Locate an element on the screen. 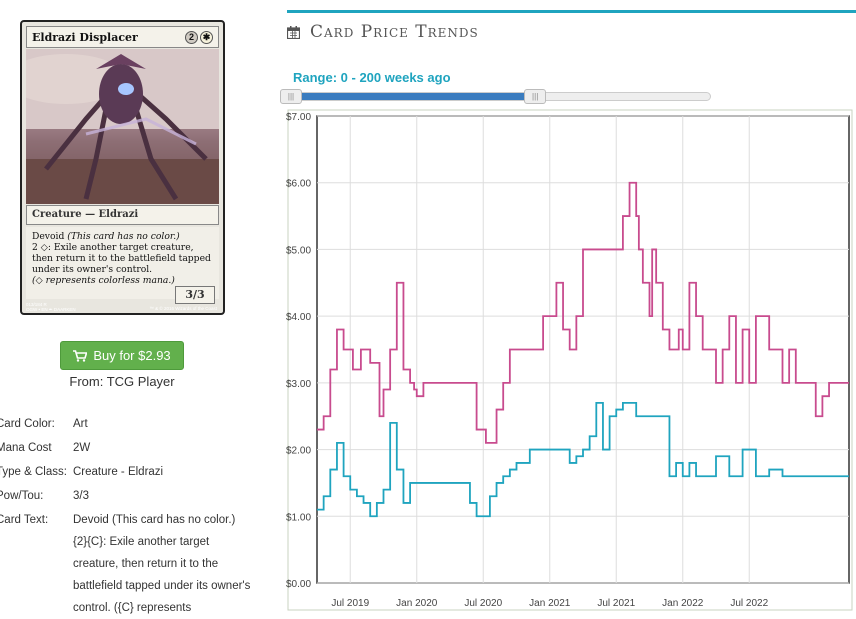 This screenshot has height=619, width=856. y-tick-label: $1.00 is located at coordinates (298, 517).